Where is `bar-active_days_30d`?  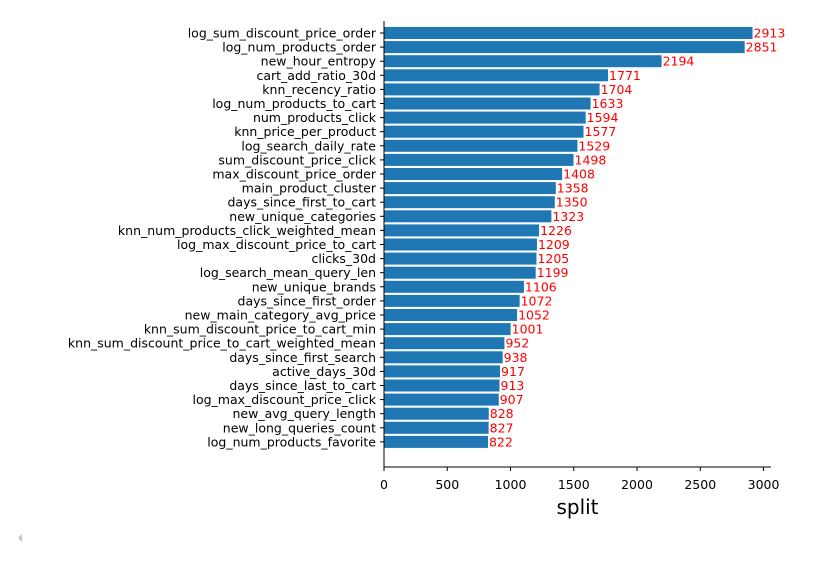 bar-active_days_30d is located at coordinates (442, 371).